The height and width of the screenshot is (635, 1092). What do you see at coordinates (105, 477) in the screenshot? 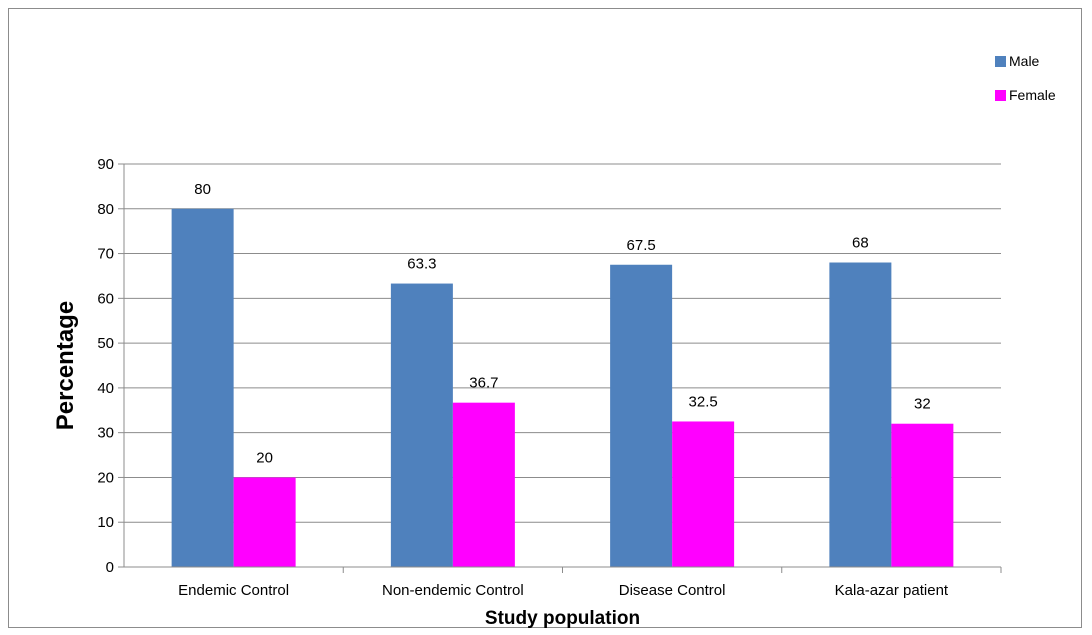
I see `y-tick-label: 20` at bounding box center [105, 477].